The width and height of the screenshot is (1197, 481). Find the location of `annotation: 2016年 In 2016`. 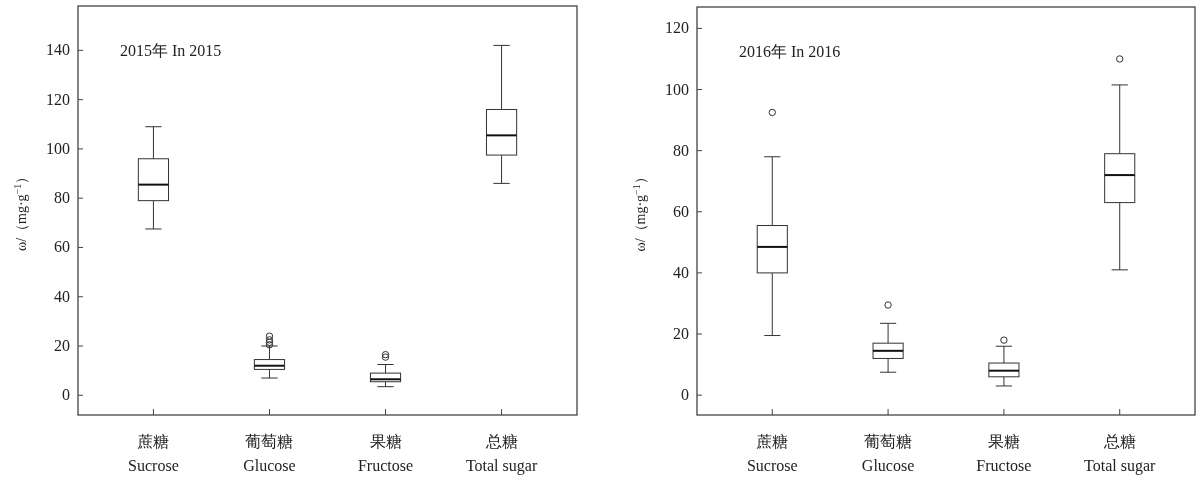

annotation: 2016年 In 2016 is located at coordinates (790, 51).